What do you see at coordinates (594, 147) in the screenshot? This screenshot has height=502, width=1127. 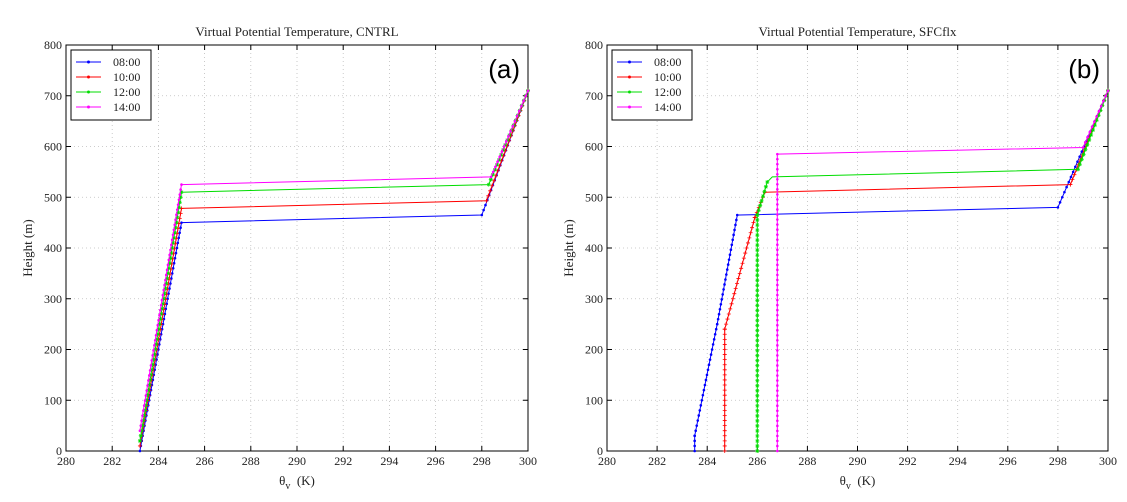 I see `y-tick-label: 600` at bounding box center [594, 147].